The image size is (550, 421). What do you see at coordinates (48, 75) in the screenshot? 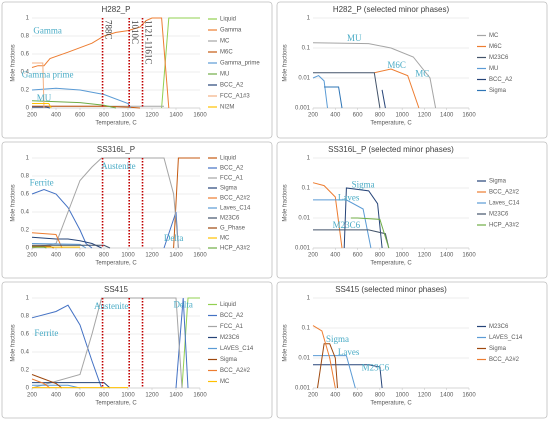
I see `annotation: Gamma prime` at bounding box center [48, 75].